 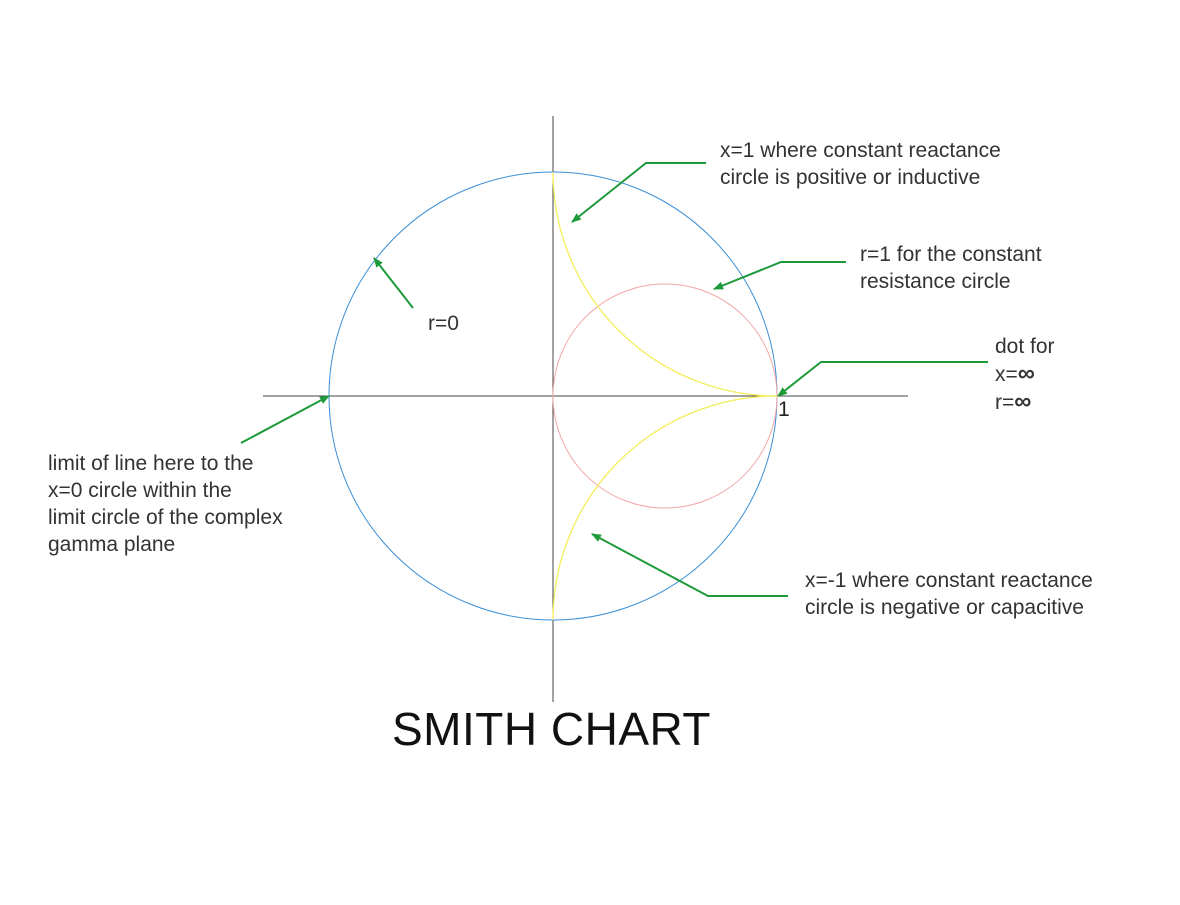 What do you see at coordinates (151, 463) in the screenshot?
I see `label-limit-line1: limit of line here to the` at bounding box center [151, 463].